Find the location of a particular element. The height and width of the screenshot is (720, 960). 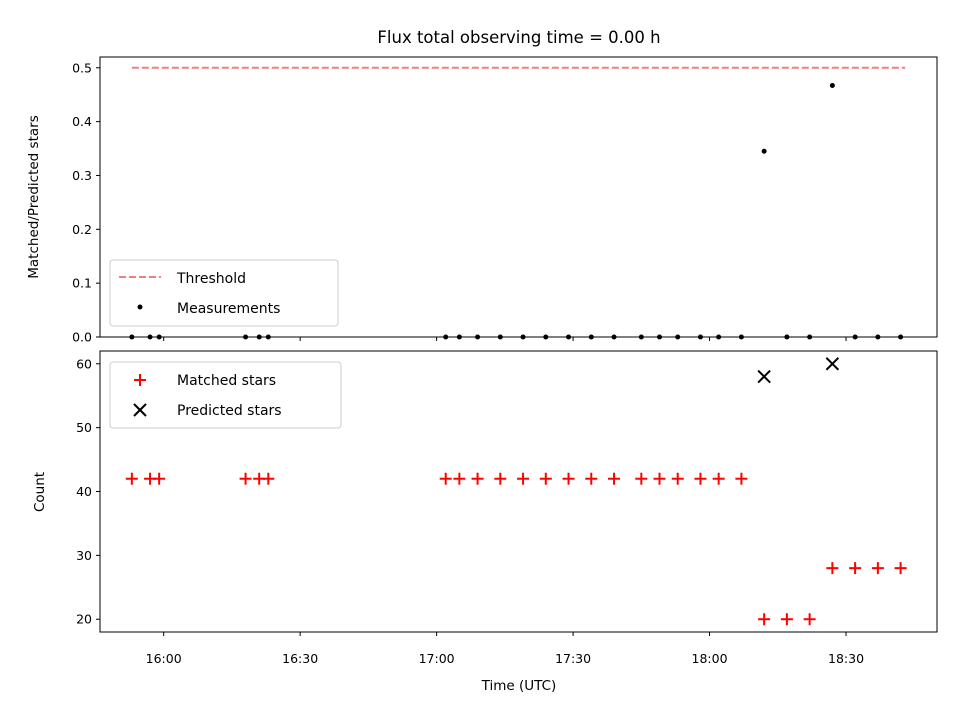

top-legend: Threshold Measurements is located at coordinates (224, 293).